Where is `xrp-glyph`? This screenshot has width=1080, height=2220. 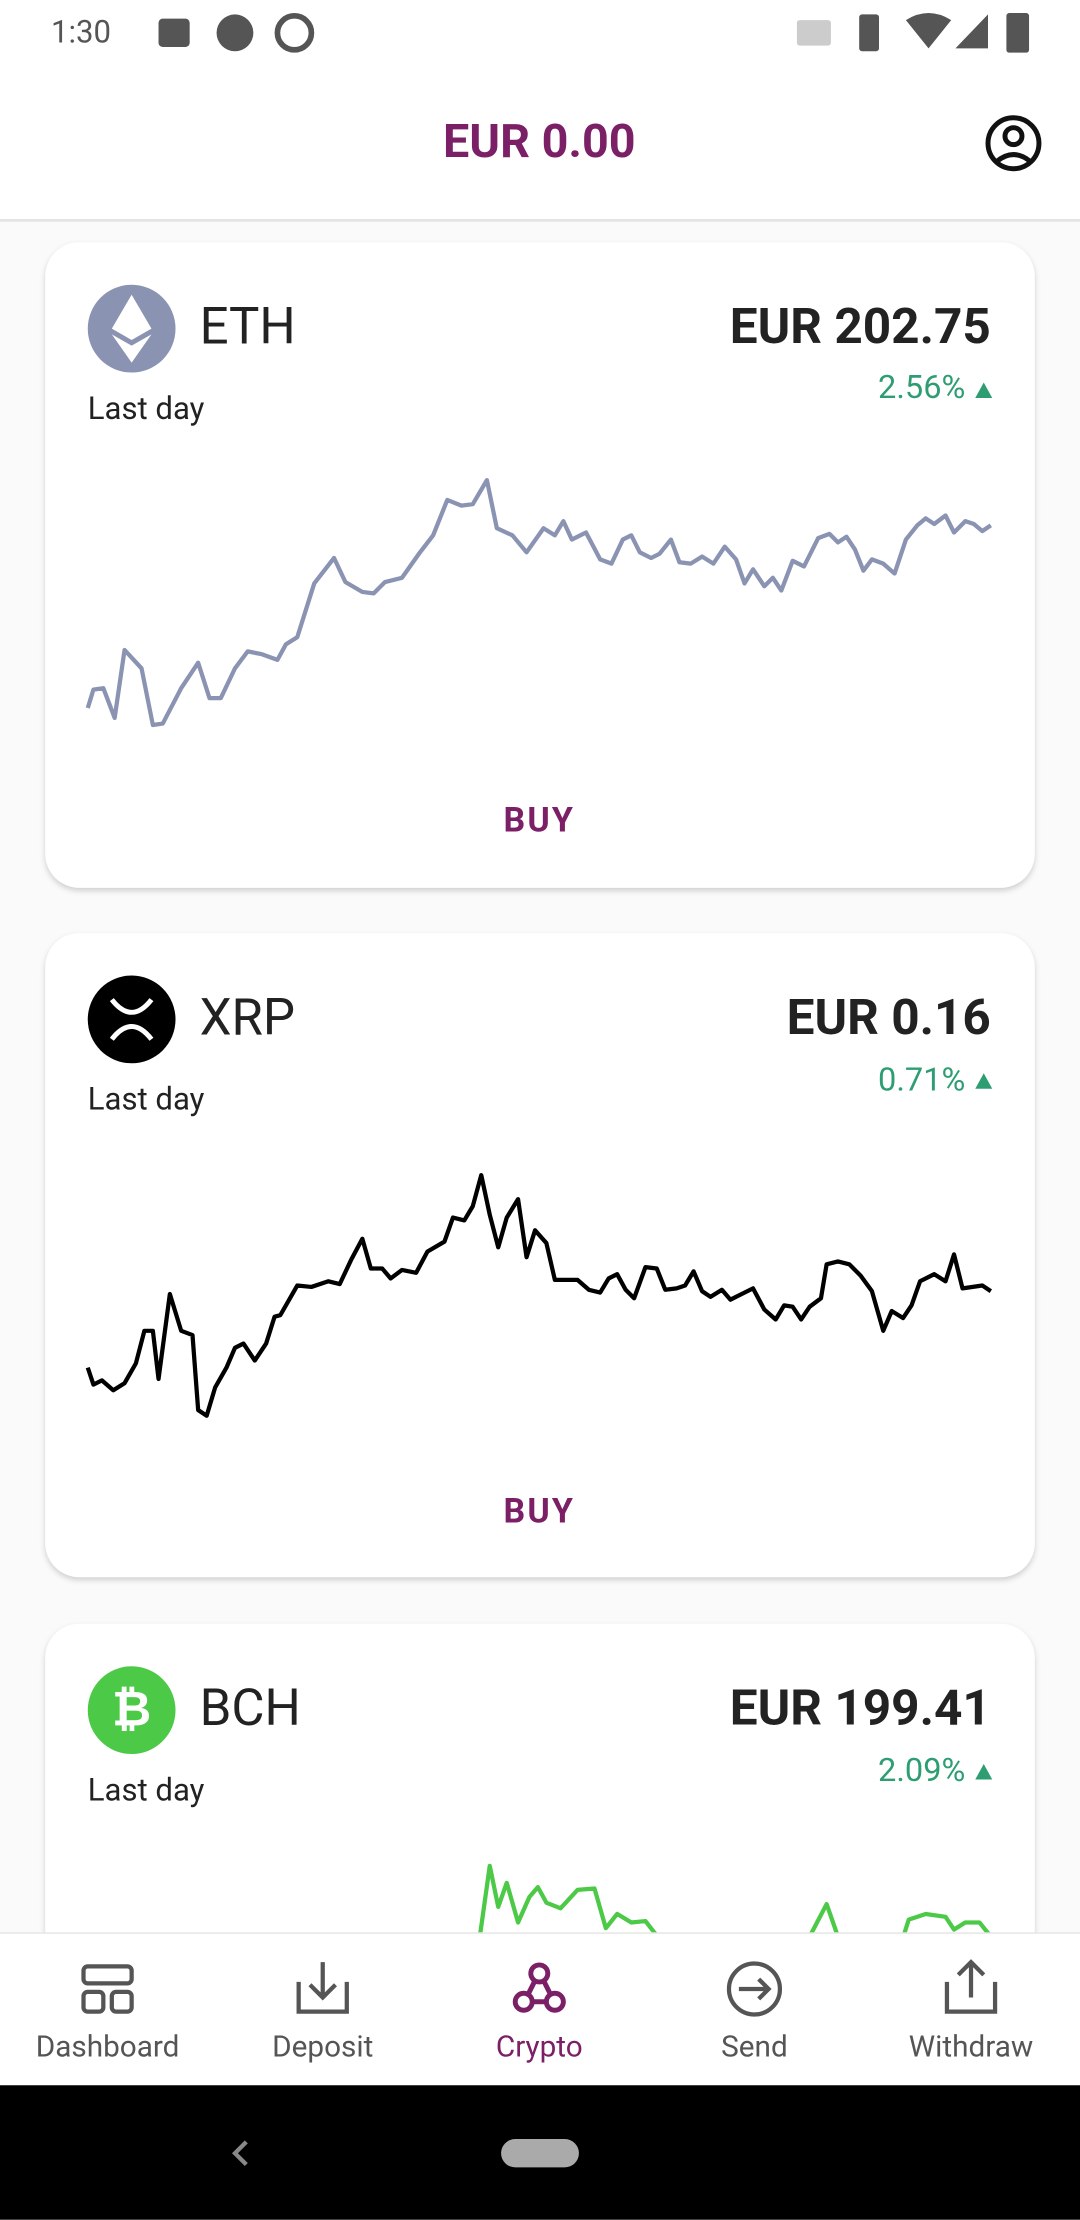 xrp-glyph is located at coordinates (131, 1019).